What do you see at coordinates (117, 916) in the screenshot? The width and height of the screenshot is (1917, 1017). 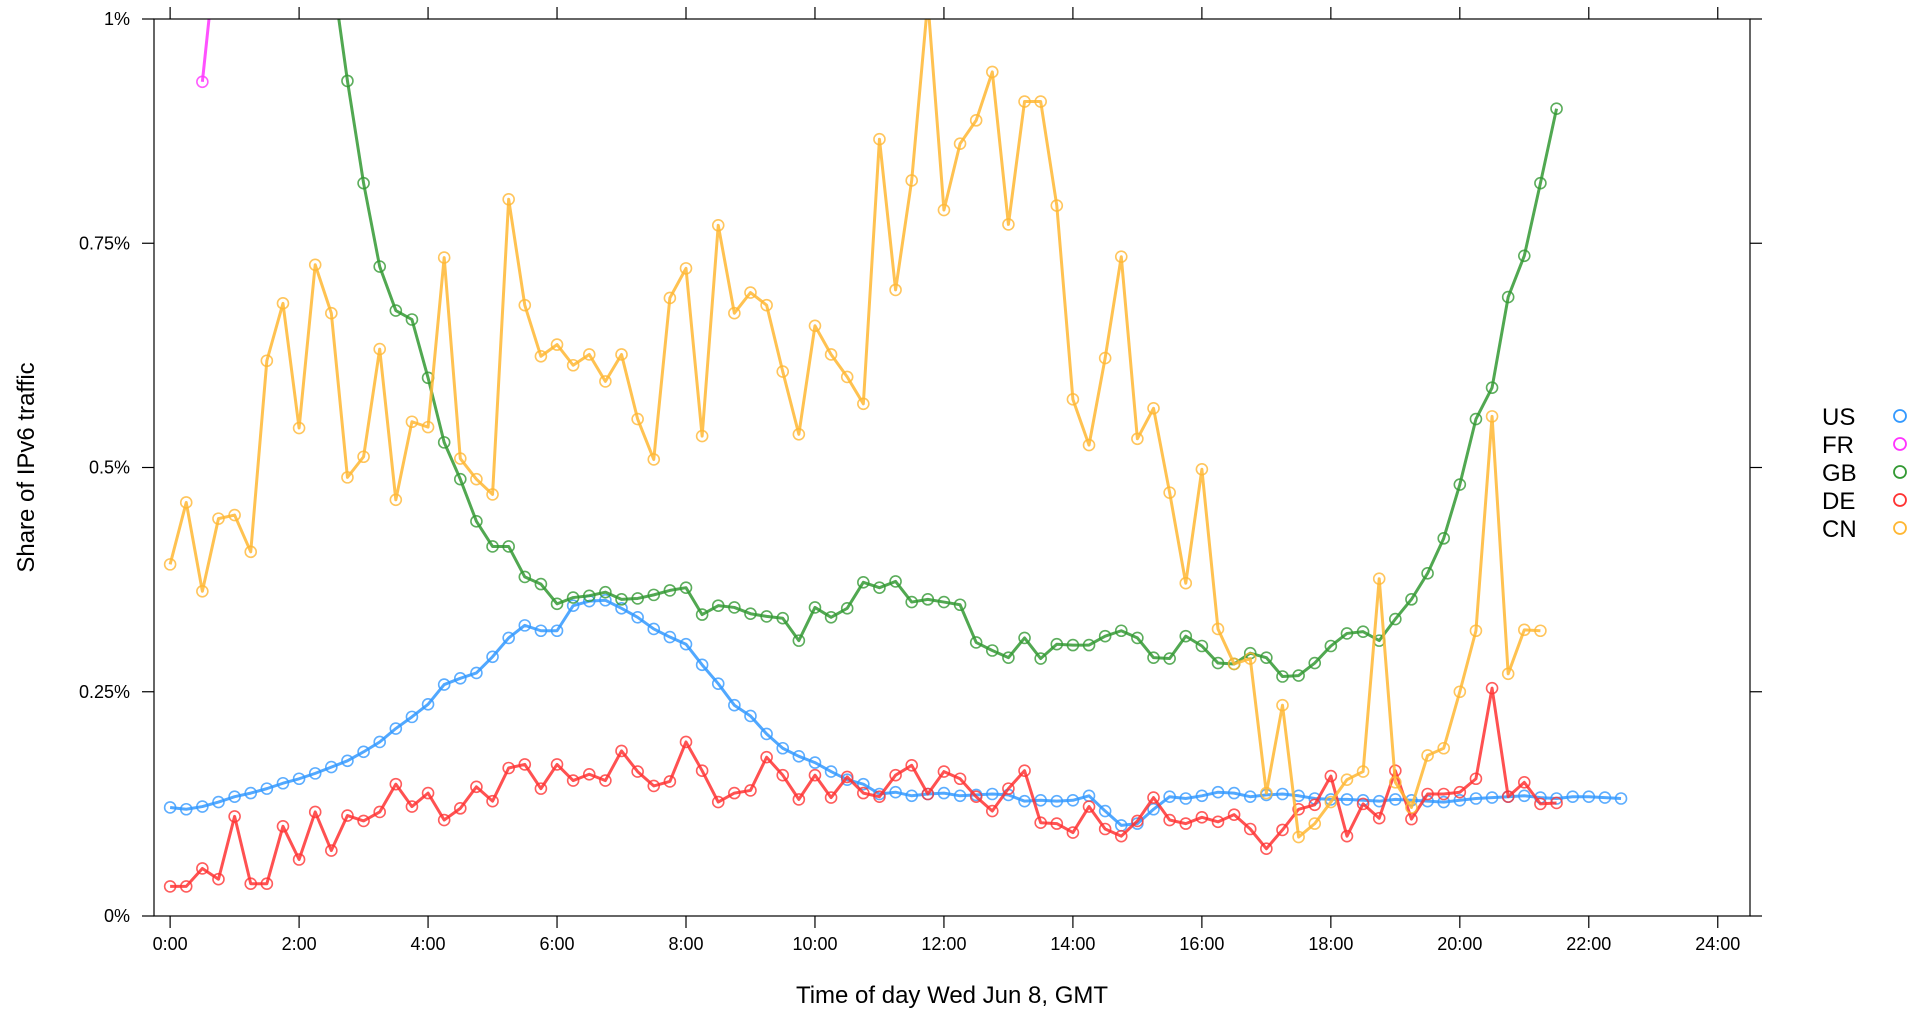 I see `y-tick-label: 0%` at bounding box center [117, 916].